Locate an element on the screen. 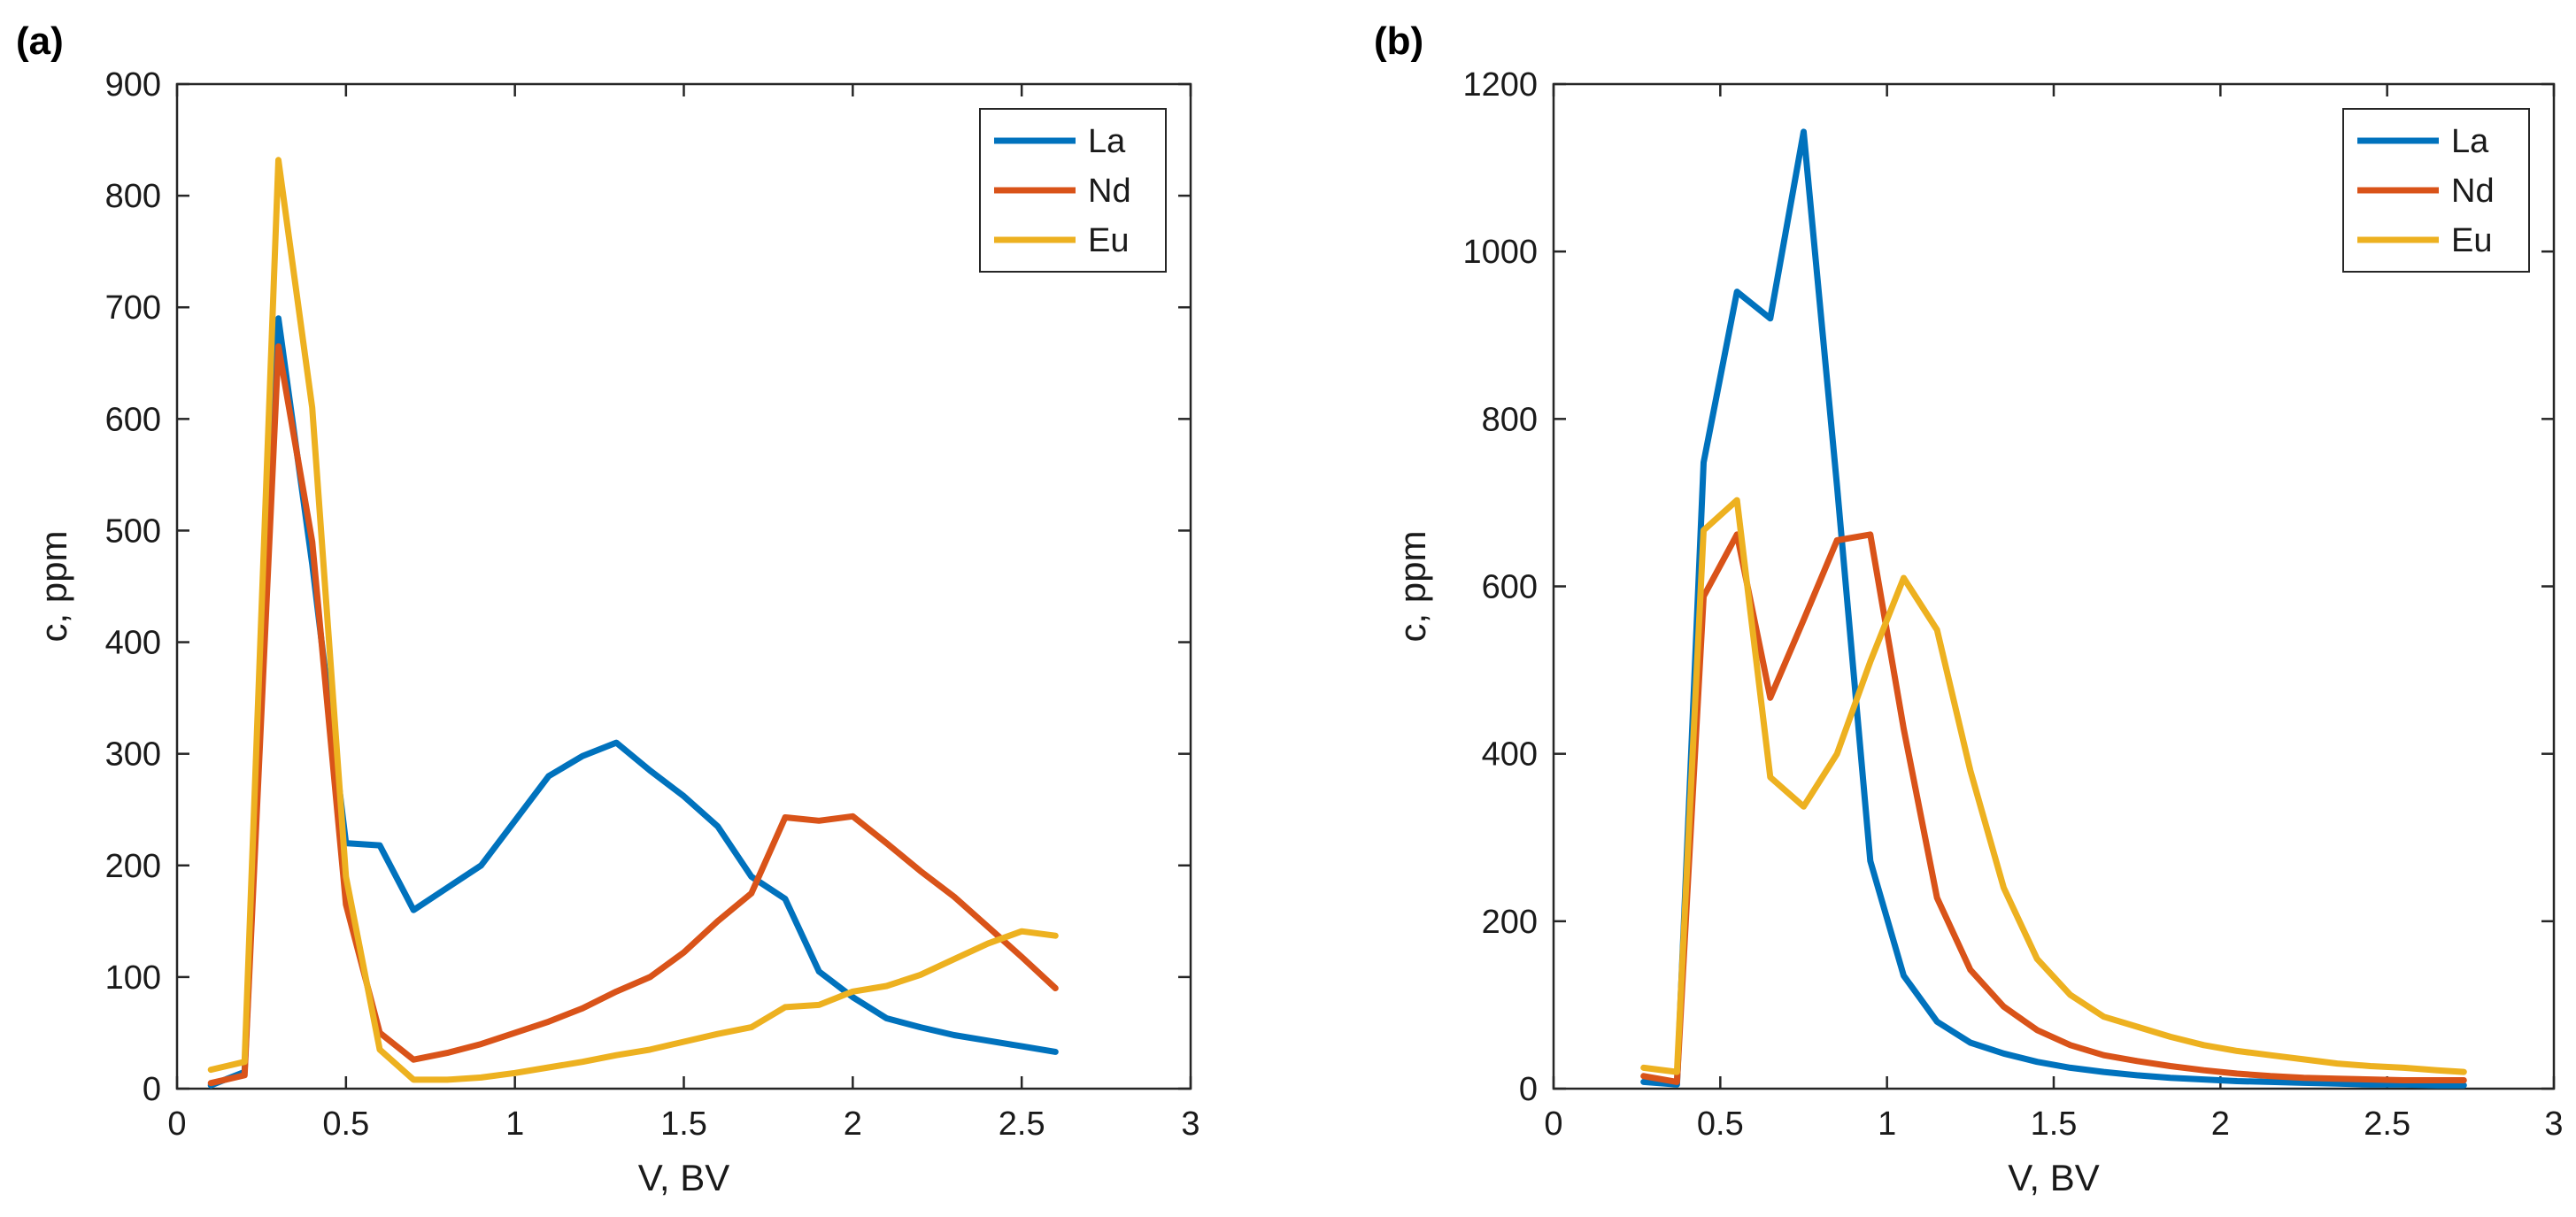 The width and height of the screenshot is (2576, 1217). panel-label-b: (b) is located at coordinates (1399, 41).